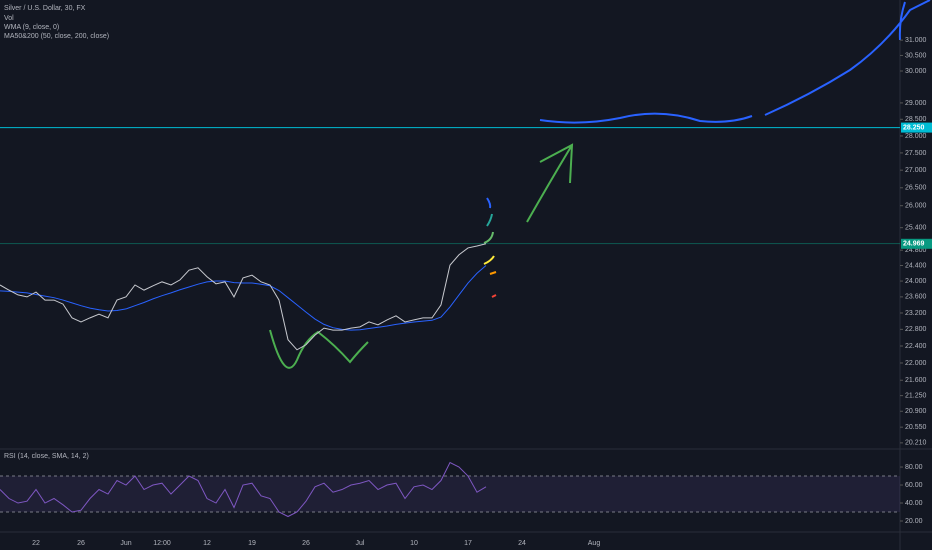  I want to click on rsi-band, so click(450, 494).